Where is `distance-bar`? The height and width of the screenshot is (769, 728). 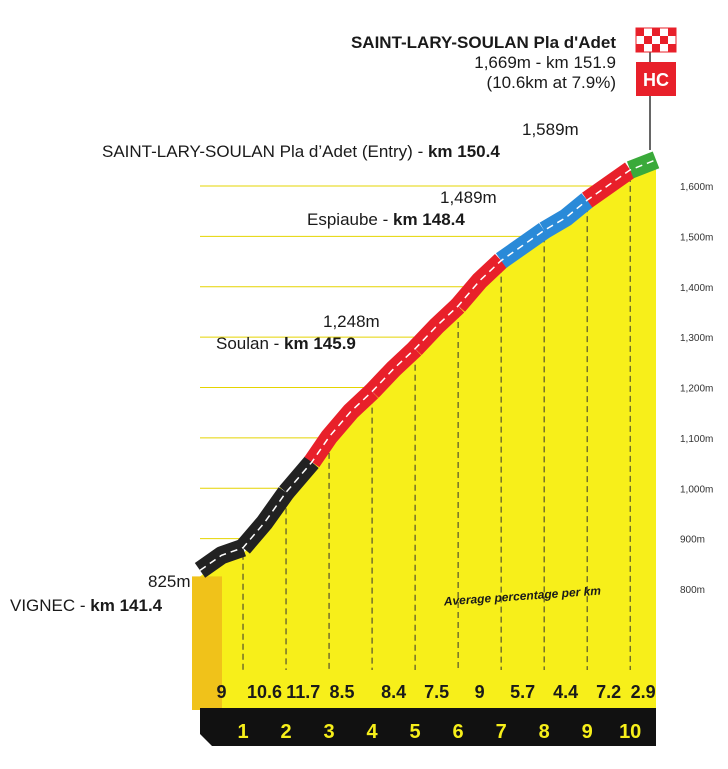 distance-bar is located at coordinates (428, 727).